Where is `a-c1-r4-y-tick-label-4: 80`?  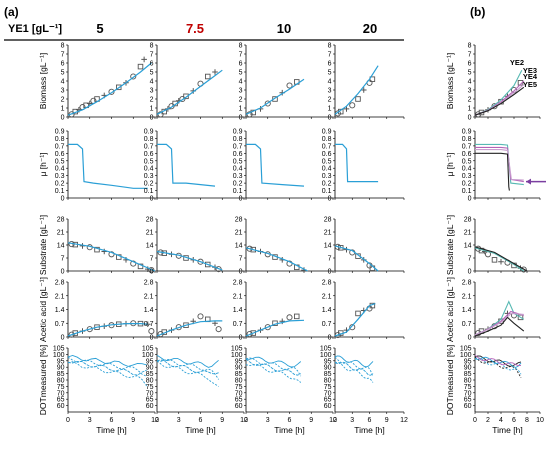
a-c1-r4-y-tick-label-4: 80 is located at coordinates (150, 381).